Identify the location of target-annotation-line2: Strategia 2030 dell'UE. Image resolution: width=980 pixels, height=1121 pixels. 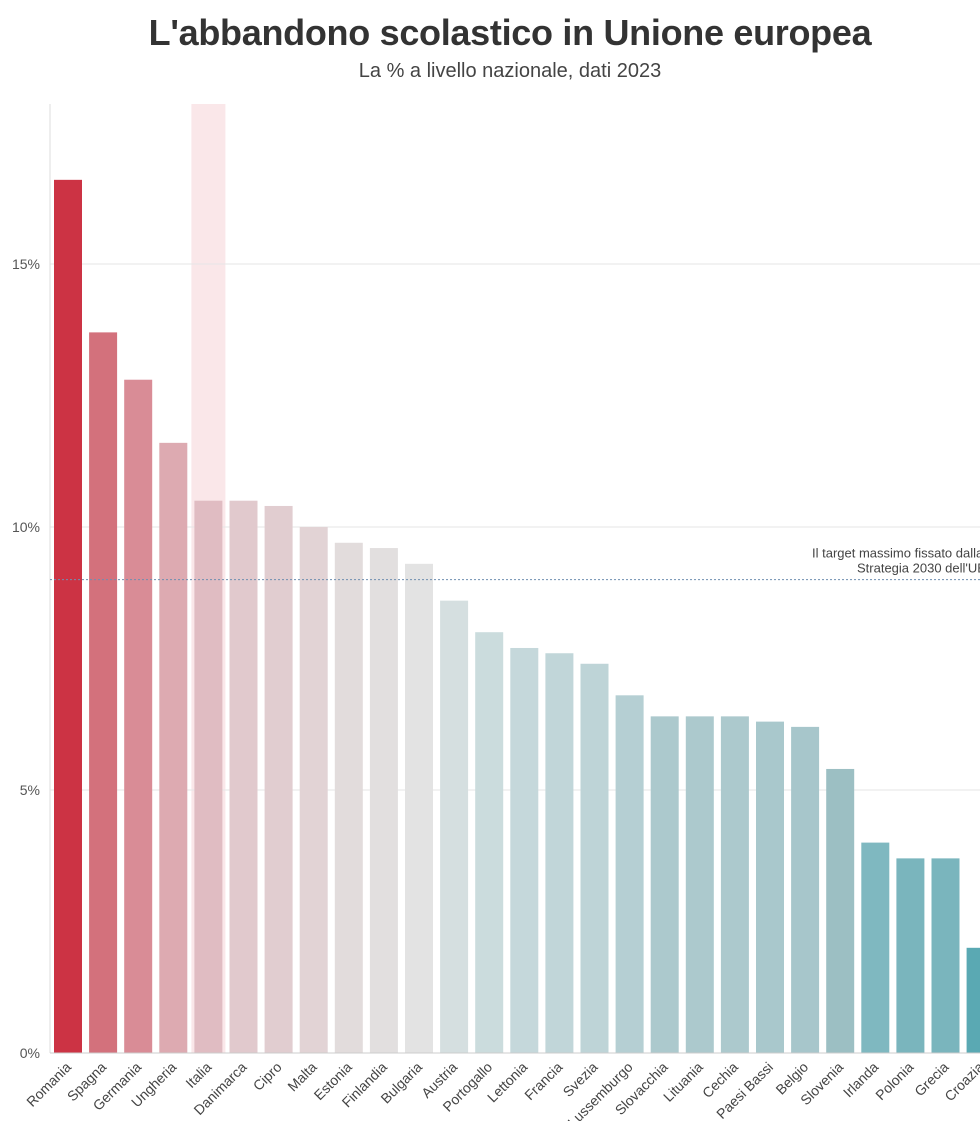
(918, 568).